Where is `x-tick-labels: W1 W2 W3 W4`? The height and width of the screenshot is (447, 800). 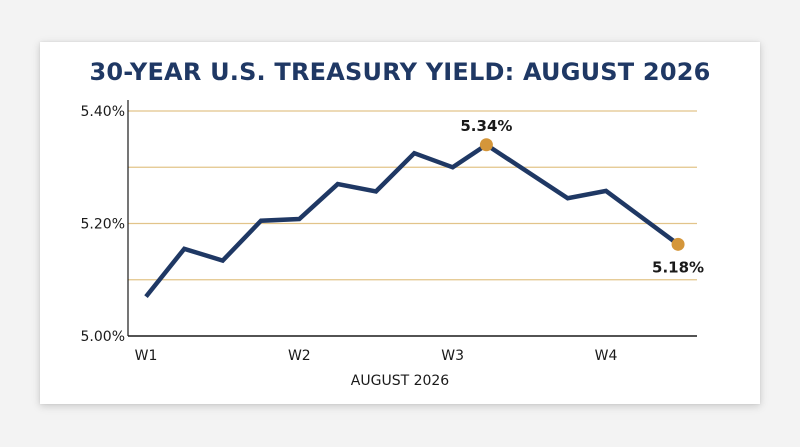 x-tick-labels: W1 W2 W3 W4 is located at coordinates (376, 356).